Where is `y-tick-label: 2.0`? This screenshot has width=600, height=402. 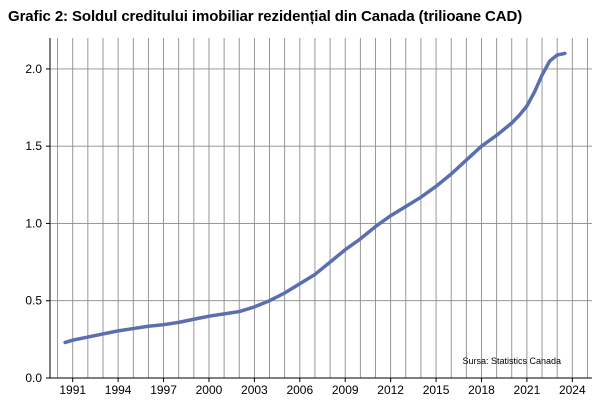
y-tick-label: 2.0 is located at coordinates (33, 69).